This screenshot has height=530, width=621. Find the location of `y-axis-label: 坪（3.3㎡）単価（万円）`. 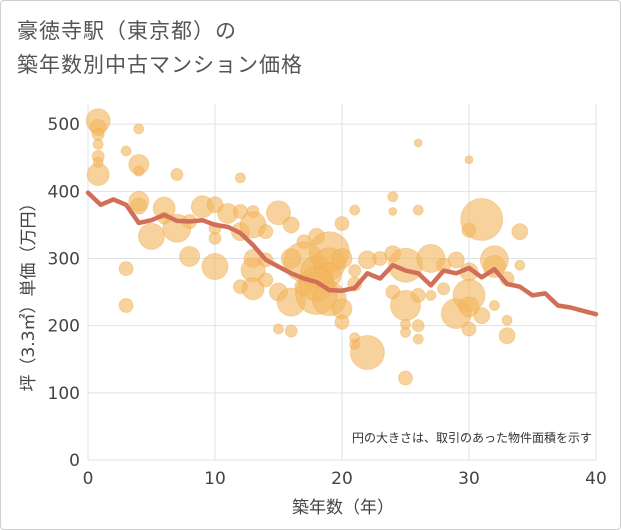

y-axis-label: 坪（3.3㎡）単価（万円） is located at coordinates (29, 292).